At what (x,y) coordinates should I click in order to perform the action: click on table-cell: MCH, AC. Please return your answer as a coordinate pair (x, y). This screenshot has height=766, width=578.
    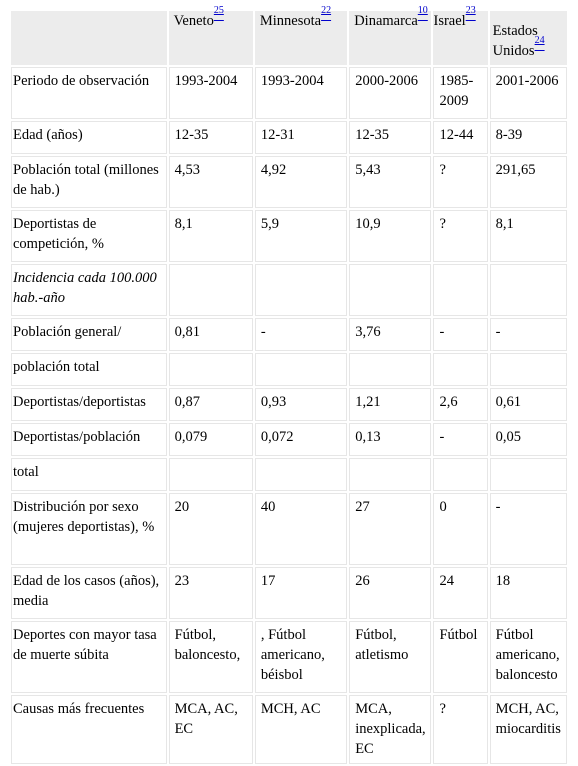
    Looking at the image, I should click on (301, 729).